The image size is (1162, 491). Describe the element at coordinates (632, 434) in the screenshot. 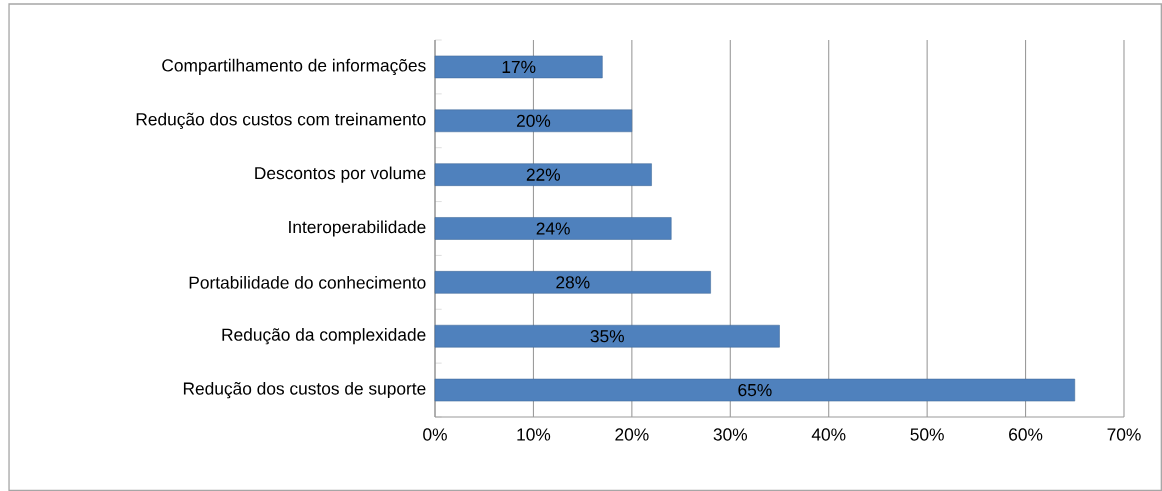

I see `x-tick-label: 20%` at that location.